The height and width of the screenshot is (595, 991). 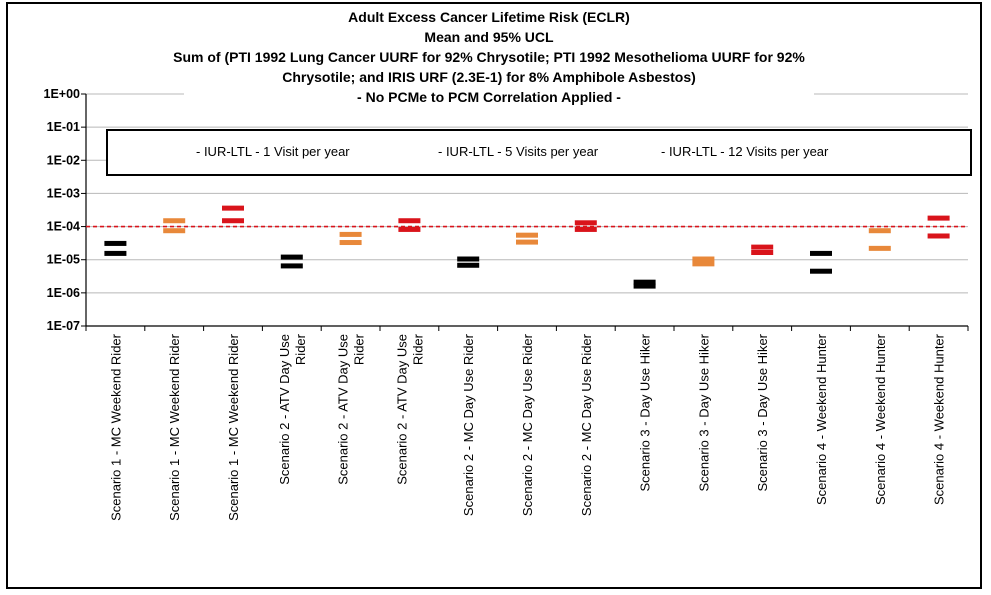 I want to click on y-tick-label: 1E+00, so click(x=62, y=94).